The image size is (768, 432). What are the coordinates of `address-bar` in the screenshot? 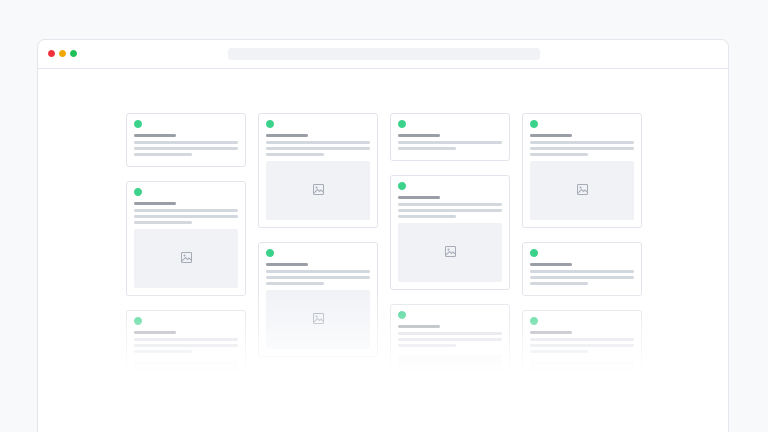 It's located at (384, 54).